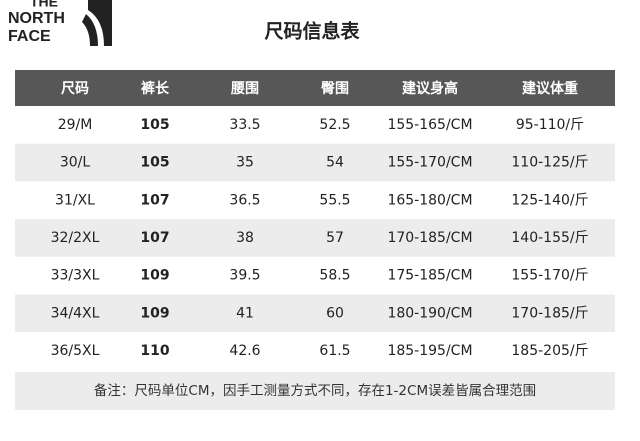  What do you see at coordinates (549, 200) in the screenshot?
I see `cell: 125-140/斤` at bounding box center [549, 200].